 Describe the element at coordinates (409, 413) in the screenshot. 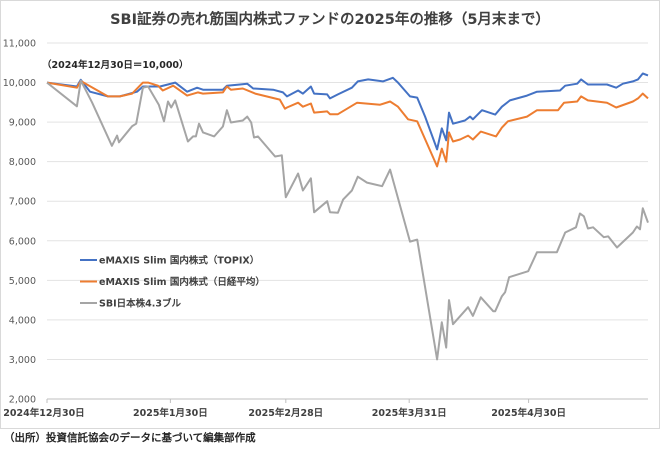

I see `x-tick-label: 2025年3月31日` at that location.